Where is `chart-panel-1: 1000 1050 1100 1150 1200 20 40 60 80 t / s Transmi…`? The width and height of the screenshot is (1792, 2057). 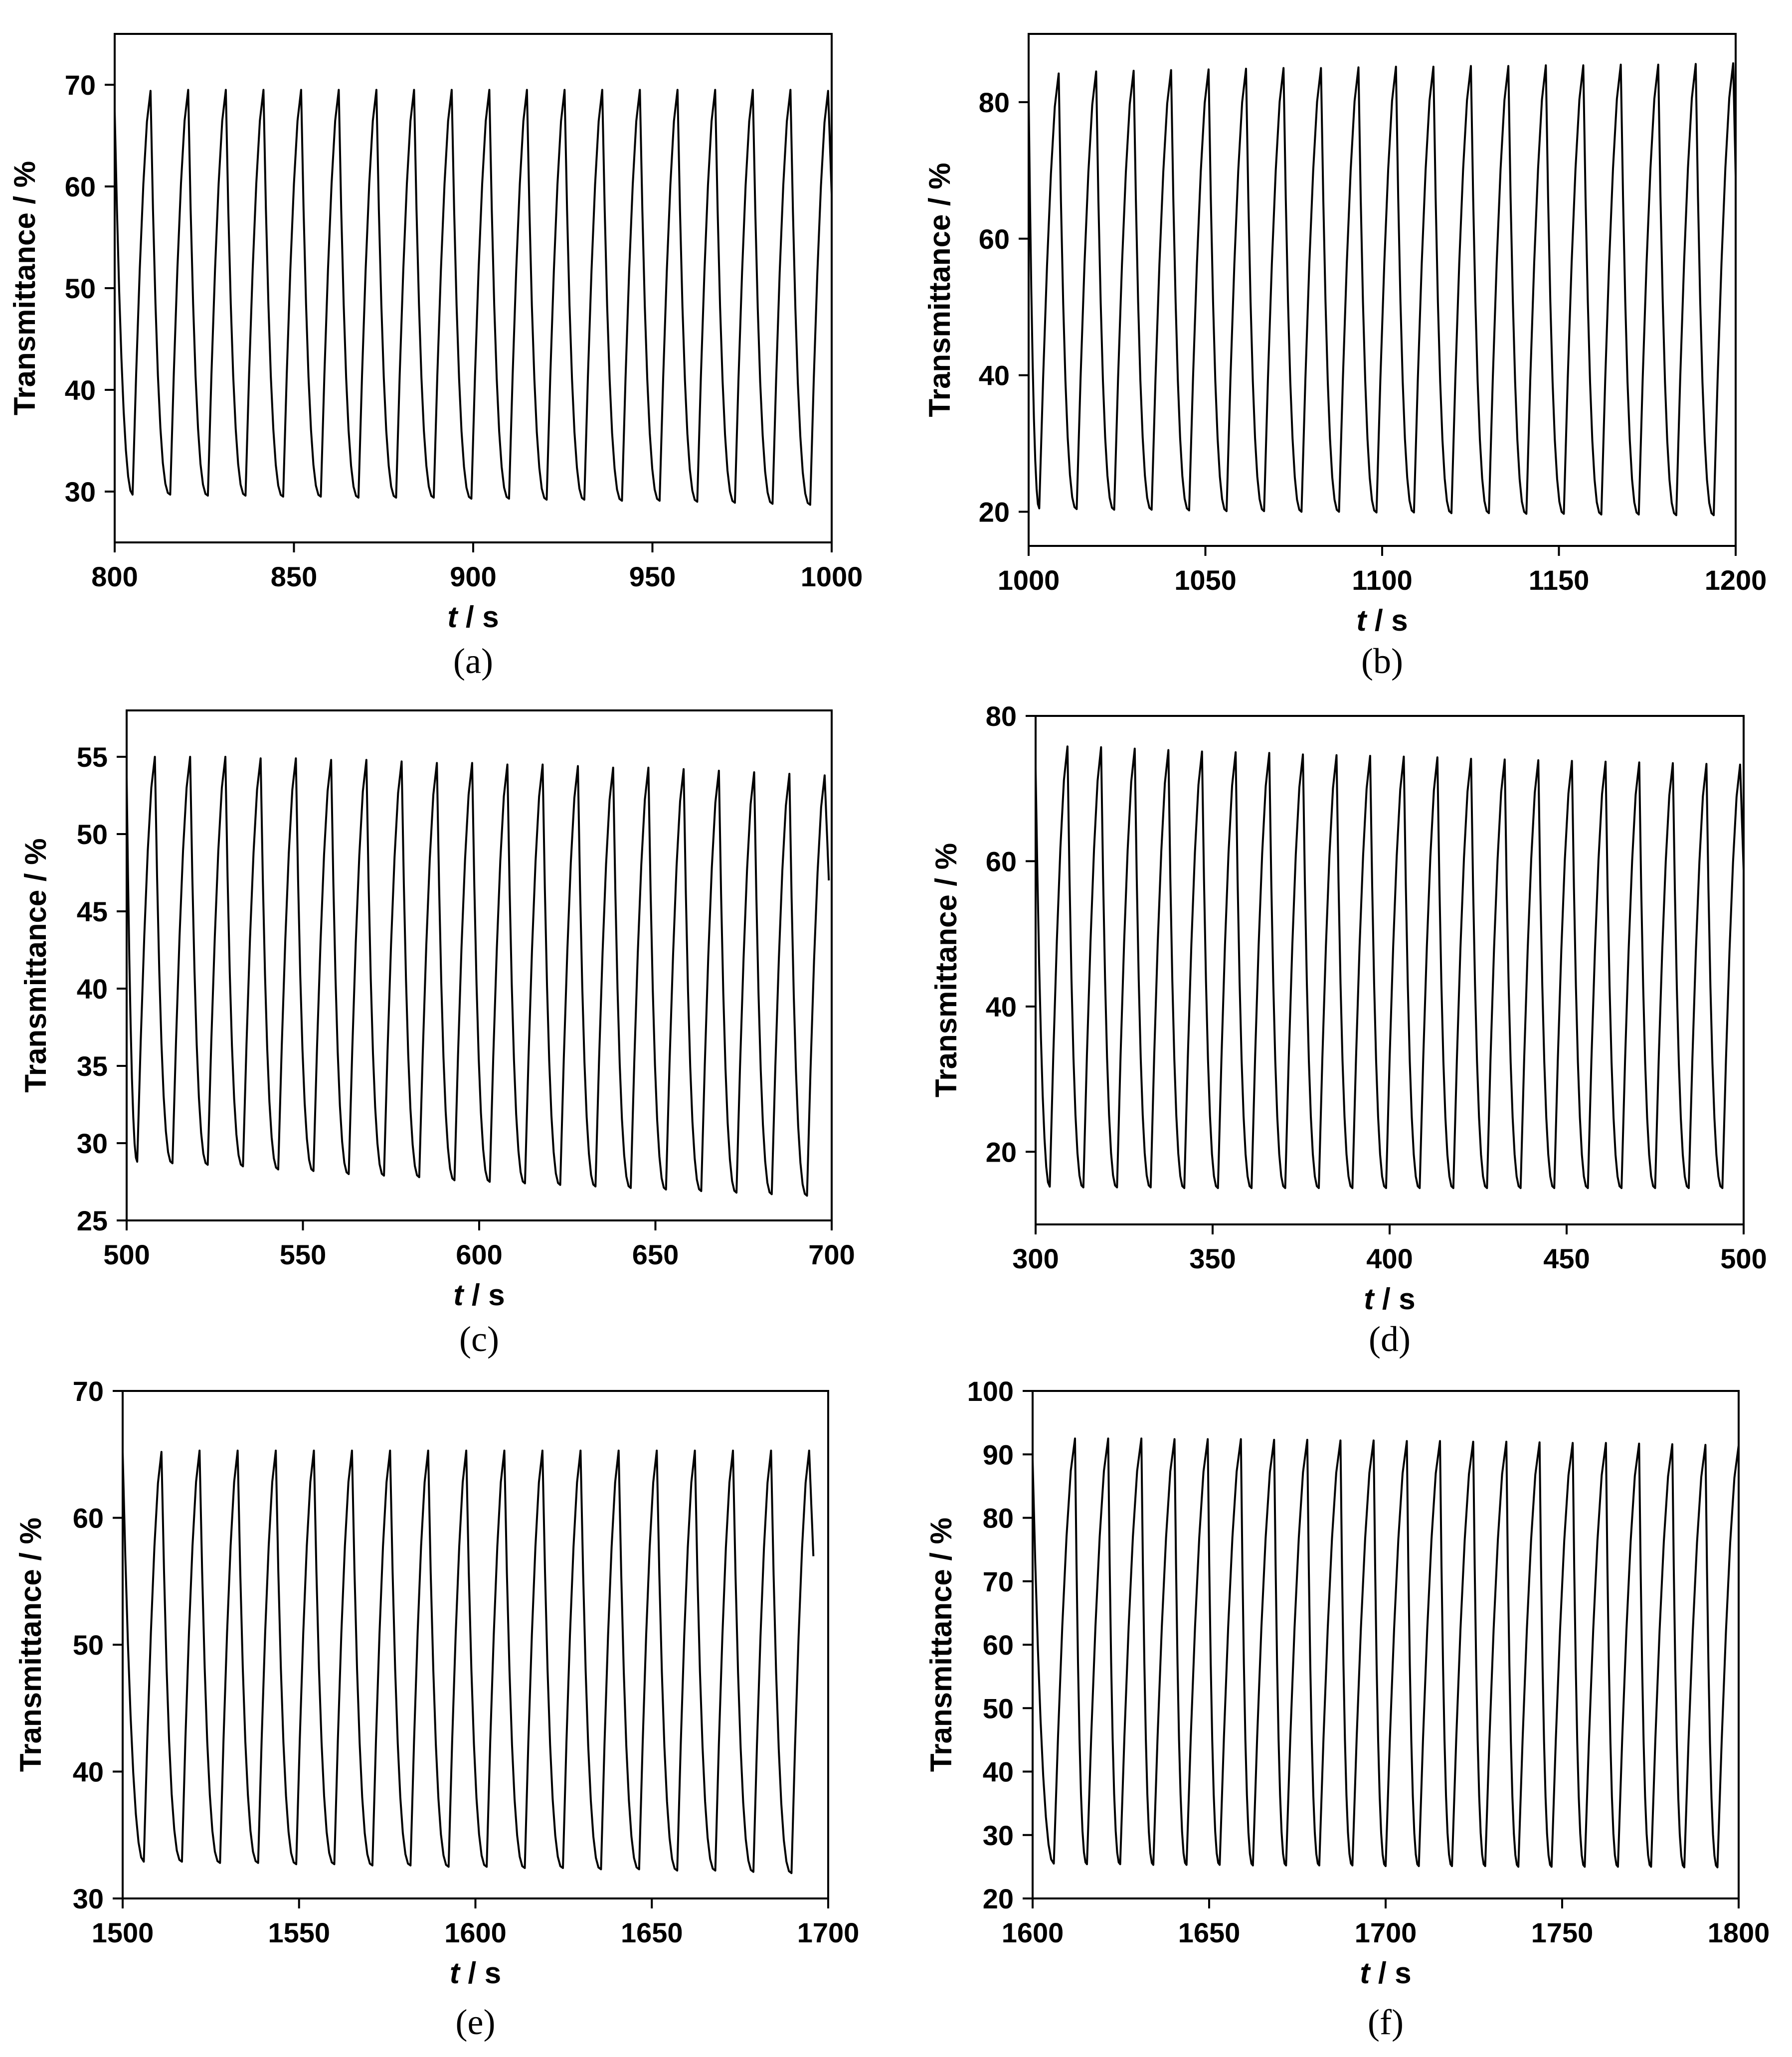 chart-panel-1: 1000 1050 1100 1150 1200 20 40 60 80 t / s Transmi… is located at coordinates (1345, 357).